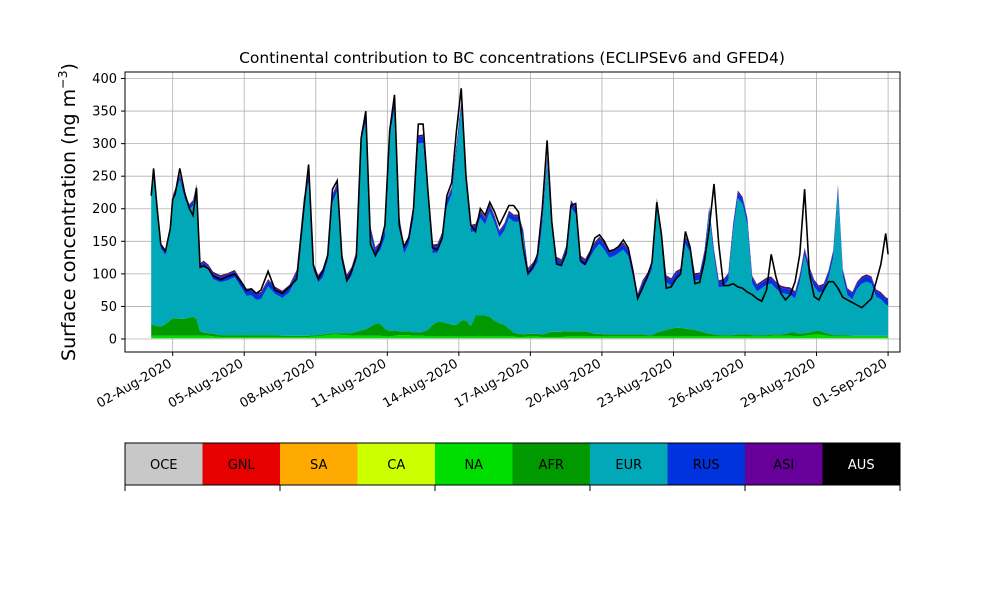 This screenshot has height=600, width=1000. I want to click on y-tick-label: 50, so click(108, 307).